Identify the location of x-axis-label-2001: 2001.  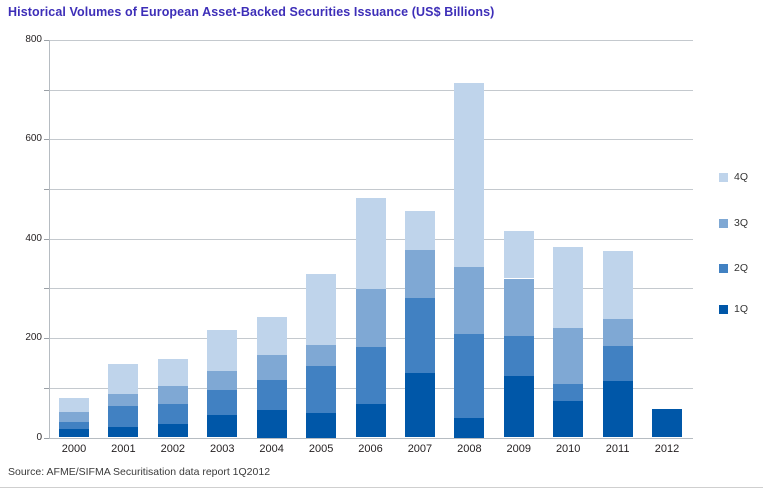
(123, 449).